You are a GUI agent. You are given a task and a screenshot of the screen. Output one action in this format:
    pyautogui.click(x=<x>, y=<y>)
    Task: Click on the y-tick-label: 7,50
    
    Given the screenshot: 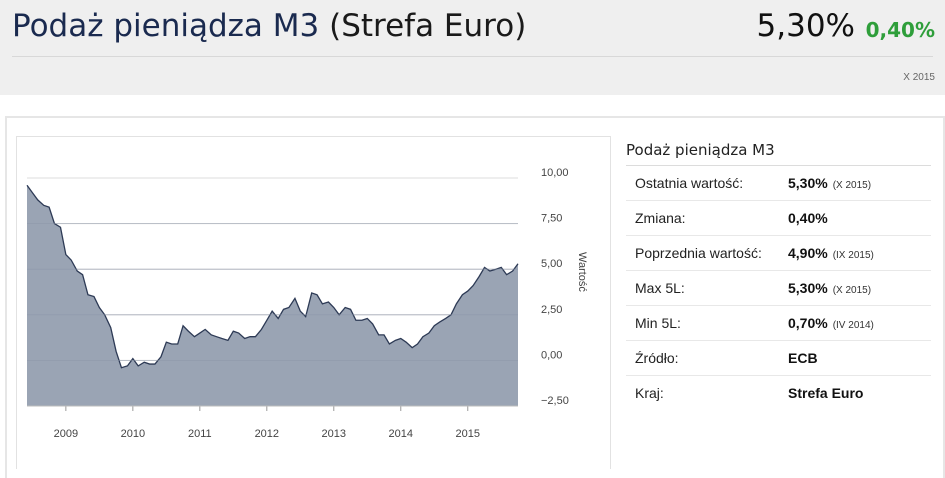 What is the action you would take?
    pyautogui.click(x=551, y=219)
    